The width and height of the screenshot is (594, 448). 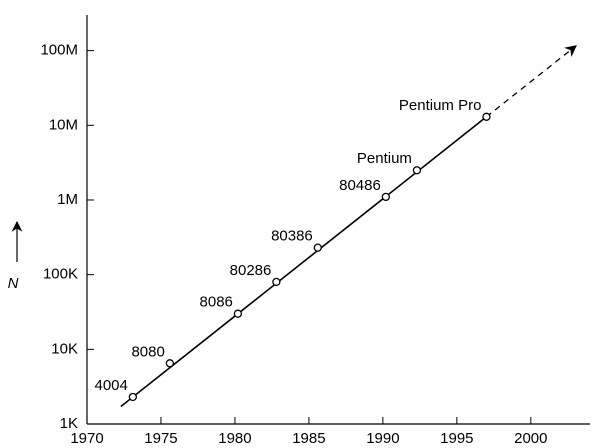 What do you see at coordinates (86, 438) in the screenshot?
I see `x-tick-label: 1970` at bounding box center [86, 438].